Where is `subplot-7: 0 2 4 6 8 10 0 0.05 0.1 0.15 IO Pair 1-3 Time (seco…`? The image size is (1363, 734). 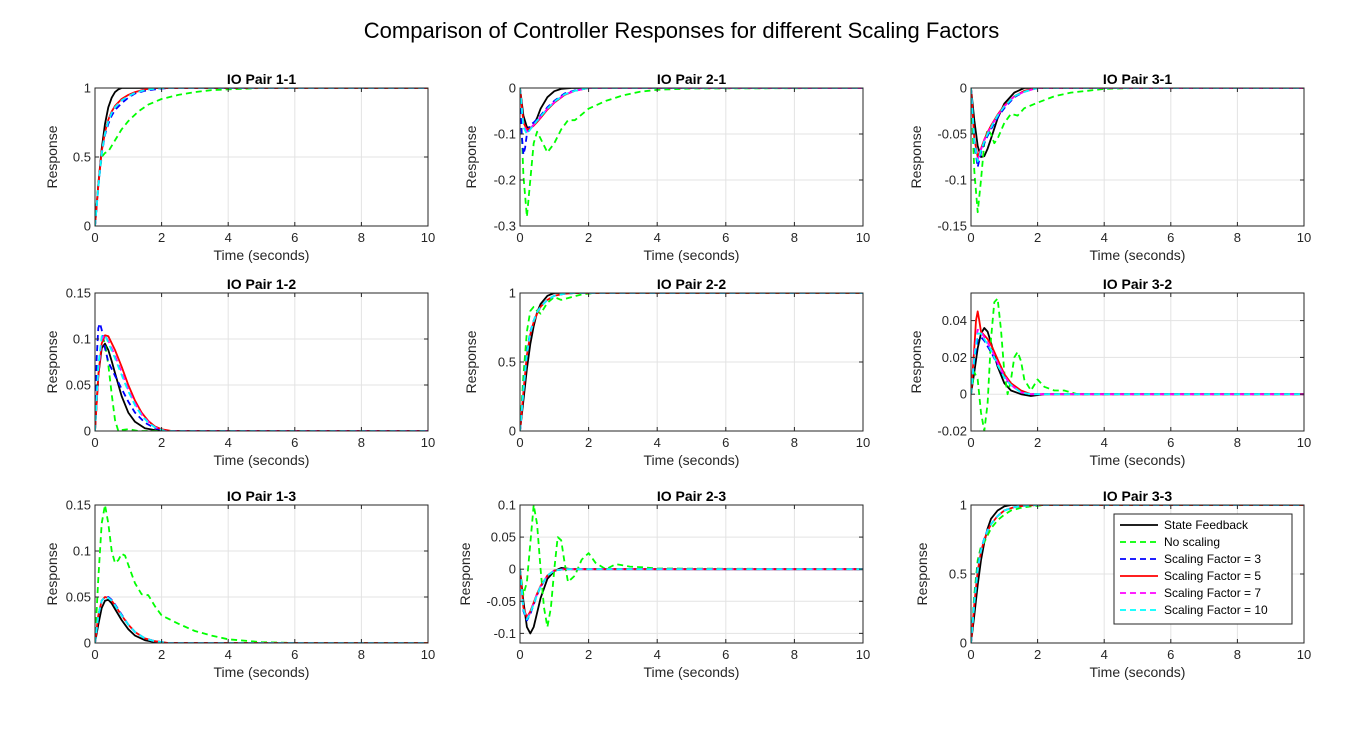
subplot-7: 0 2 4 6 8 10 0 0.05 0.1 0.15 IO Pair 1-3 Time (seco… is located at coordinates (239, 584).